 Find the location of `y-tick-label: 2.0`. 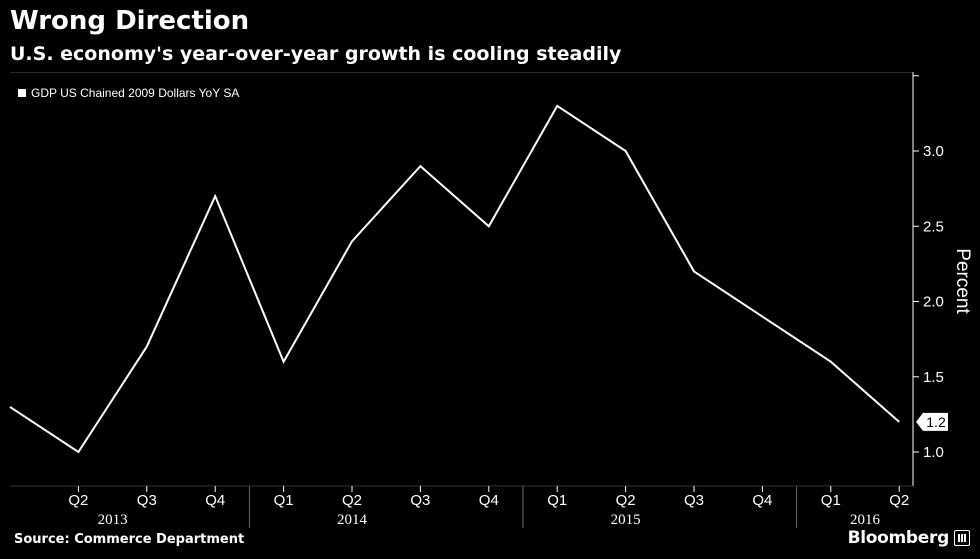

y-tick-label: 2.0 is located at coordinates (933, 302).